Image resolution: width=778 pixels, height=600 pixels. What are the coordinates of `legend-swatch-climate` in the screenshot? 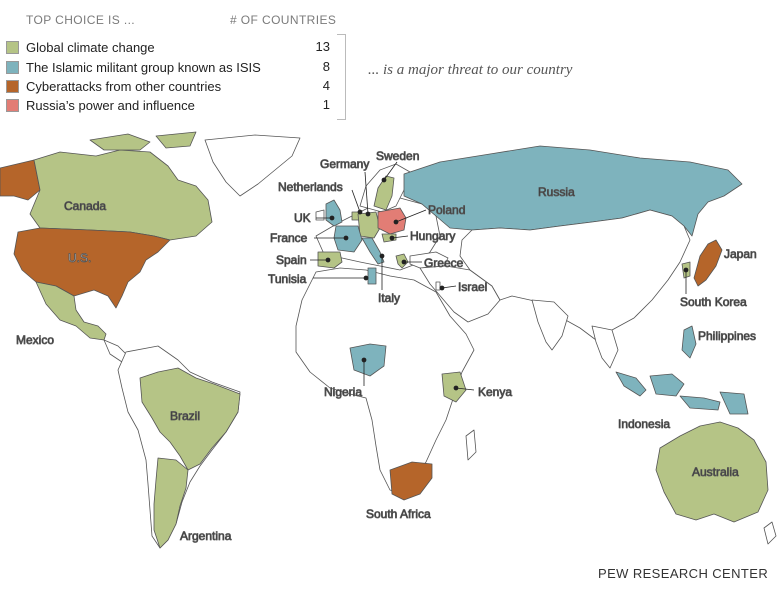 It's located at (12, 47).